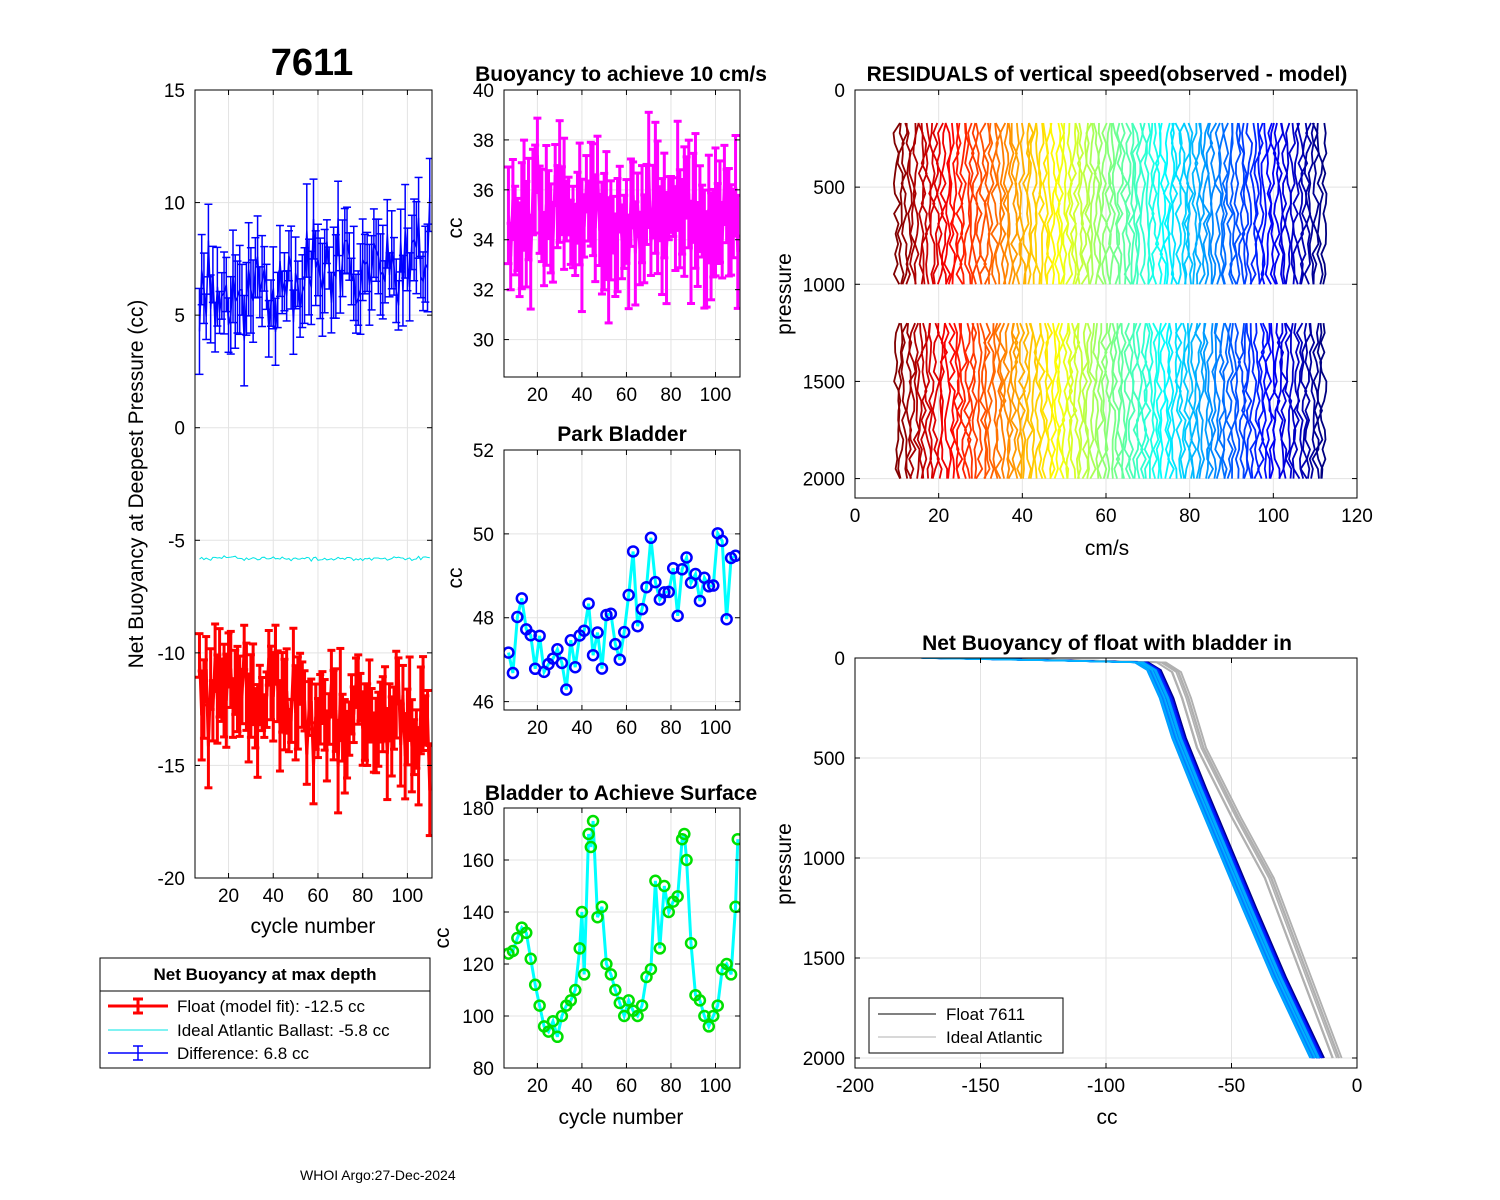  I want to click on y-tick-label: 52, so click(483, 451).